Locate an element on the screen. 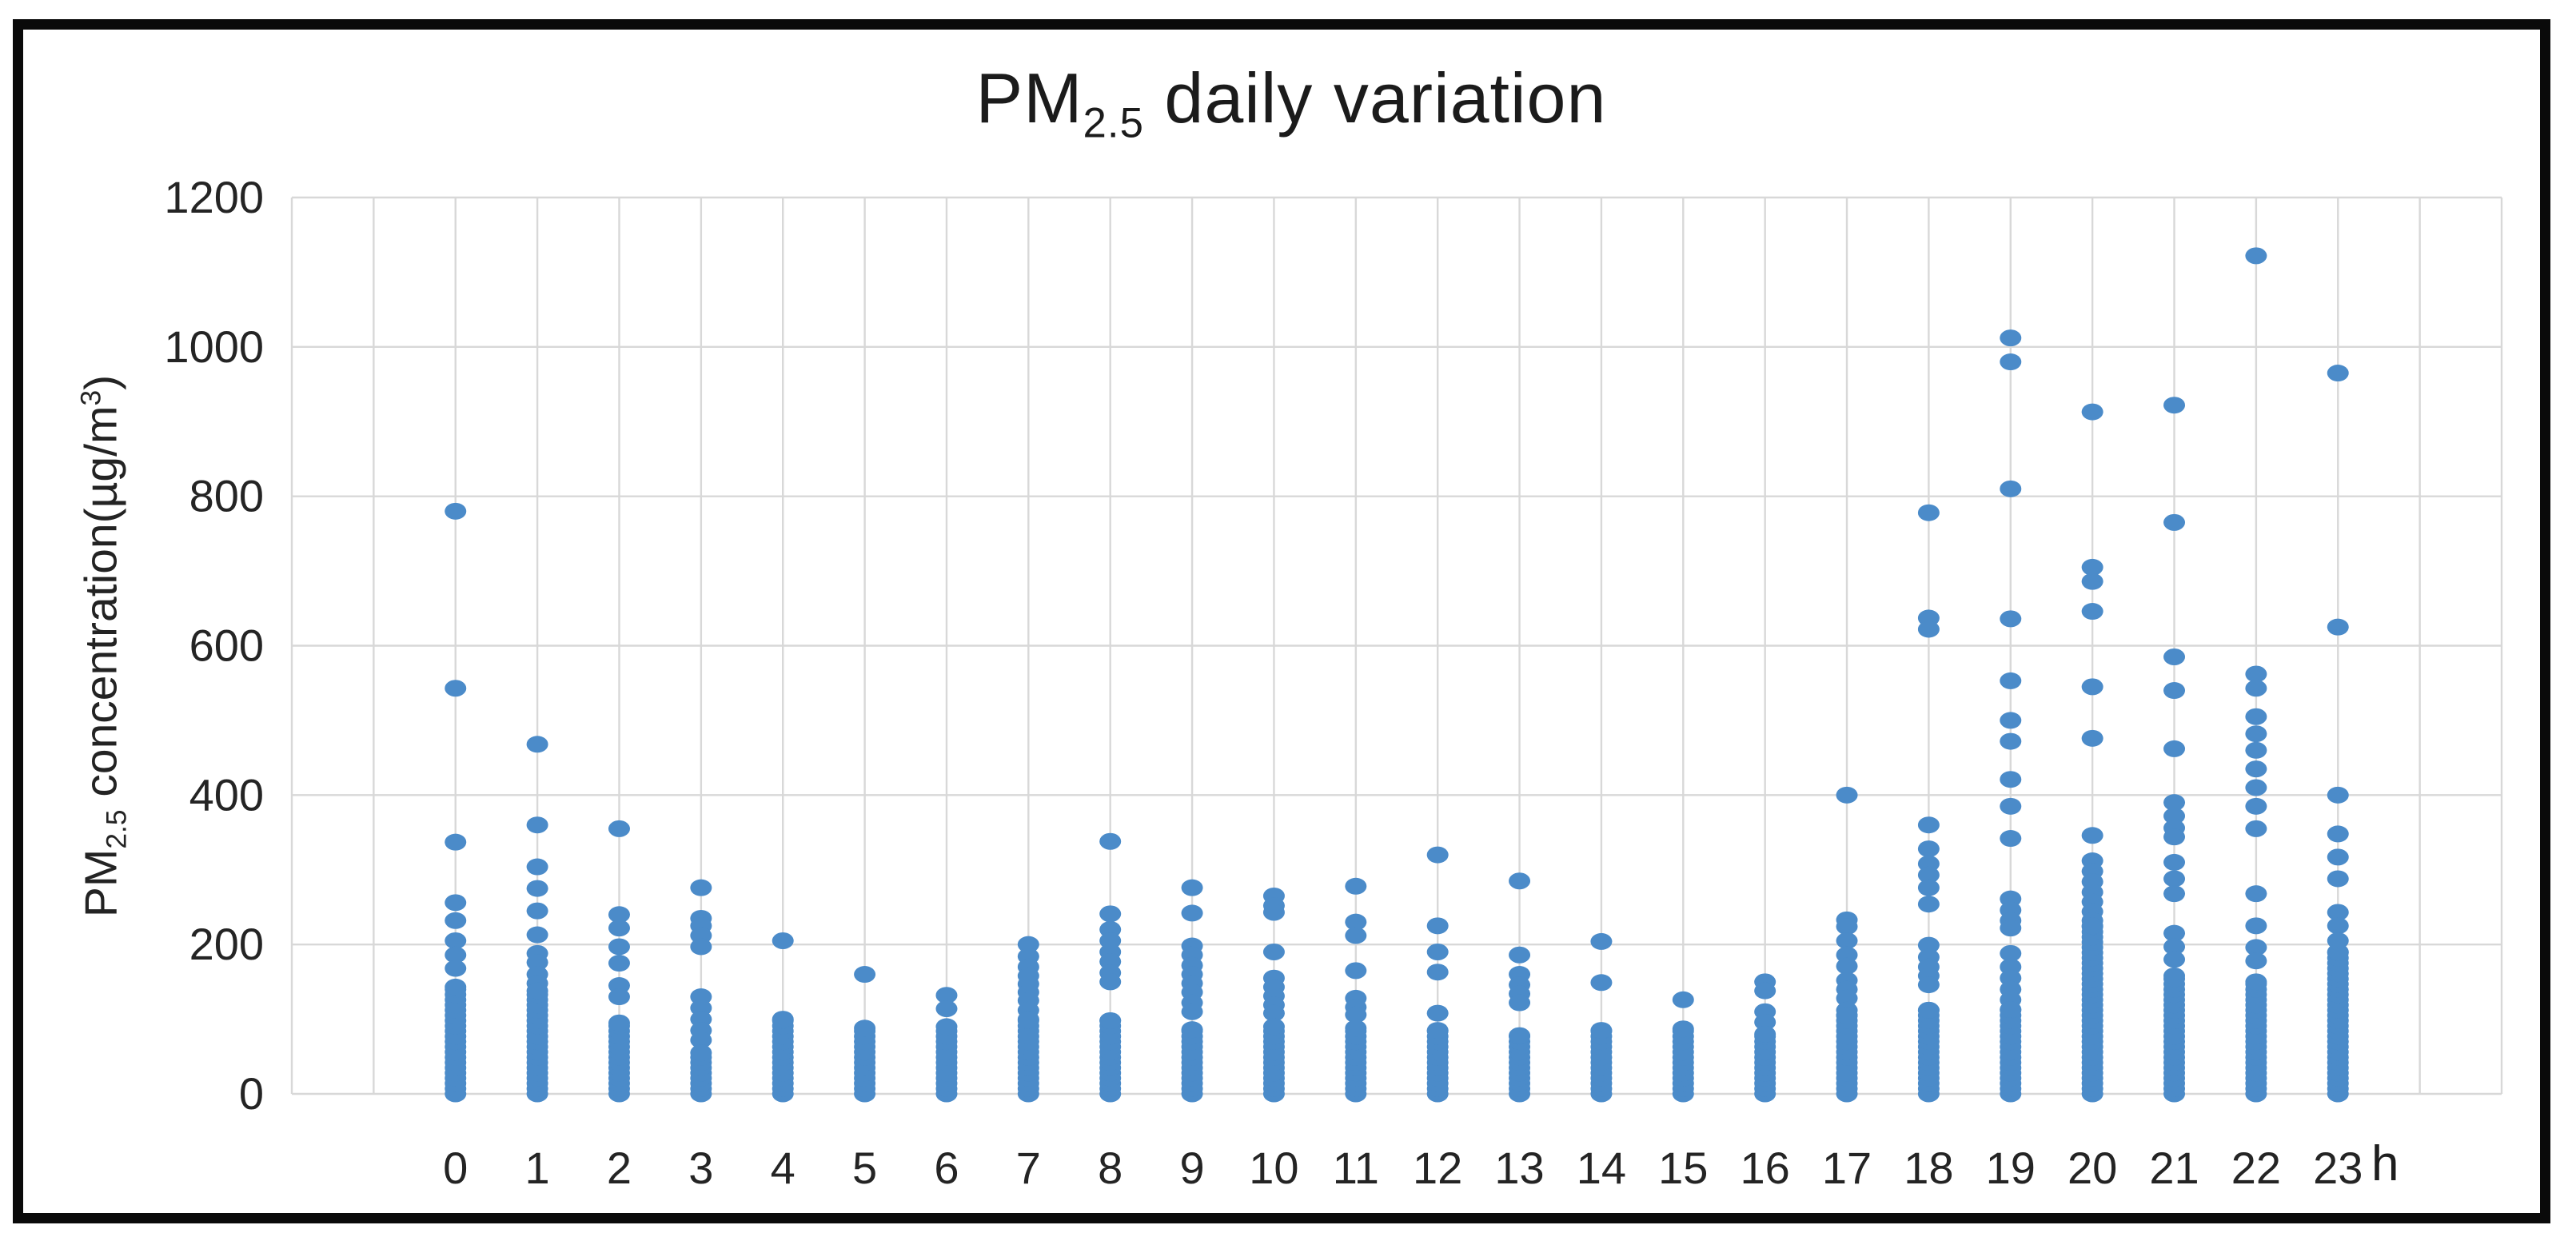 The width and height of the screenshot is (2576, 1245). x-tick-label: 6 is located at coordinates (946, 1168).